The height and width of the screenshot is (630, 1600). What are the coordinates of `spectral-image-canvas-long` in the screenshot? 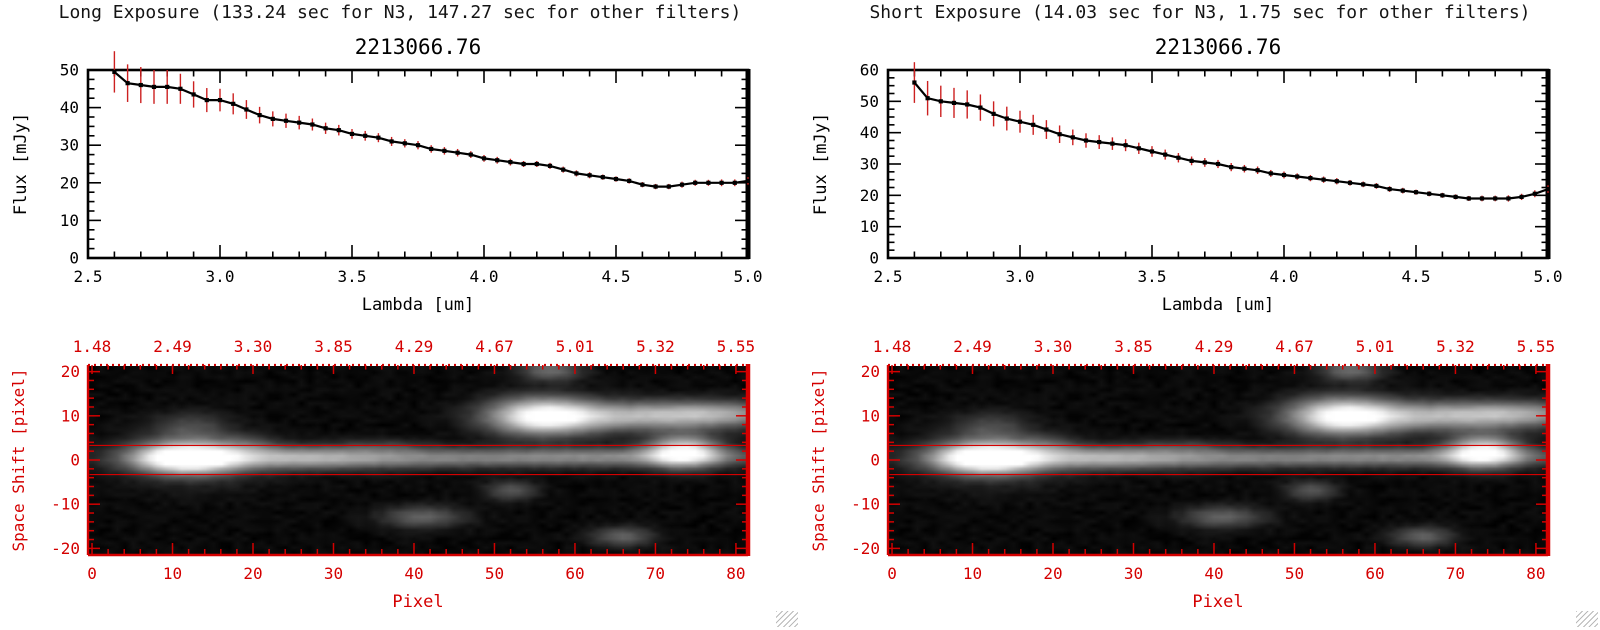 It's located at (418, 460).